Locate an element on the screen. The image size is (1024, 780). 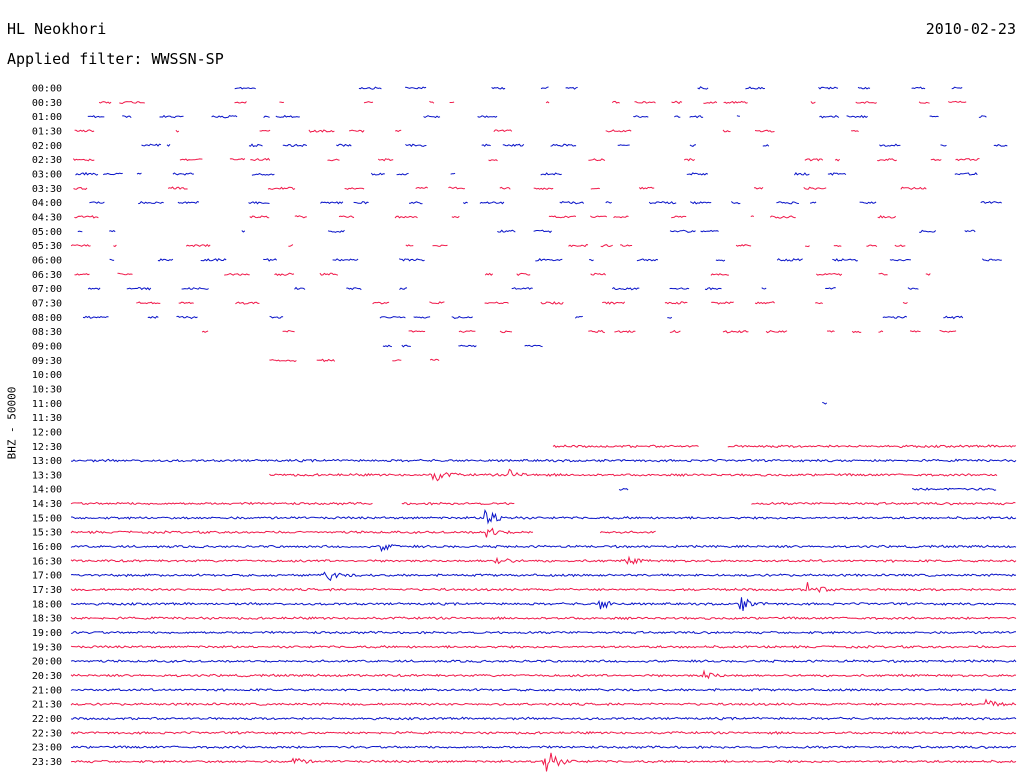
row-label: 09:00 is located at coordinates (47, 346).